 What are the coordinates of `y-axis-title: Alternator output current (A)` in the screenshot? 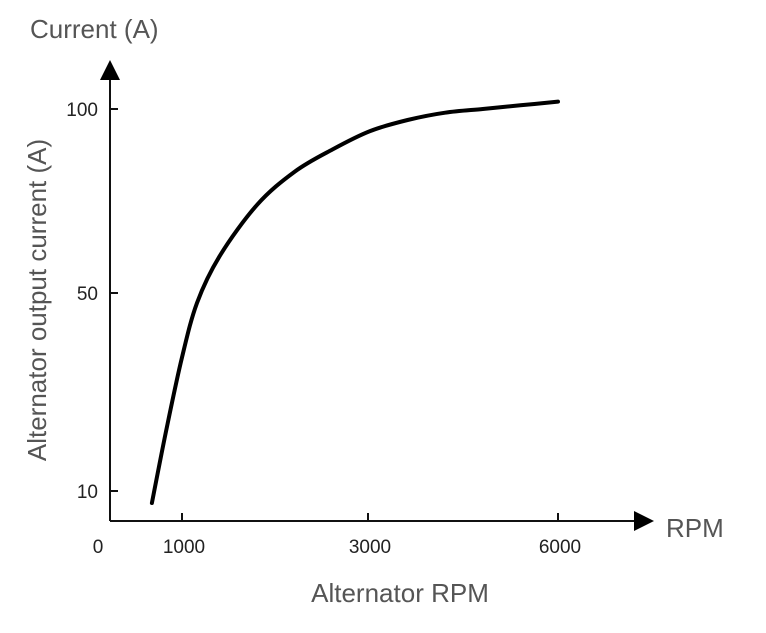 It's located at (37, 300).